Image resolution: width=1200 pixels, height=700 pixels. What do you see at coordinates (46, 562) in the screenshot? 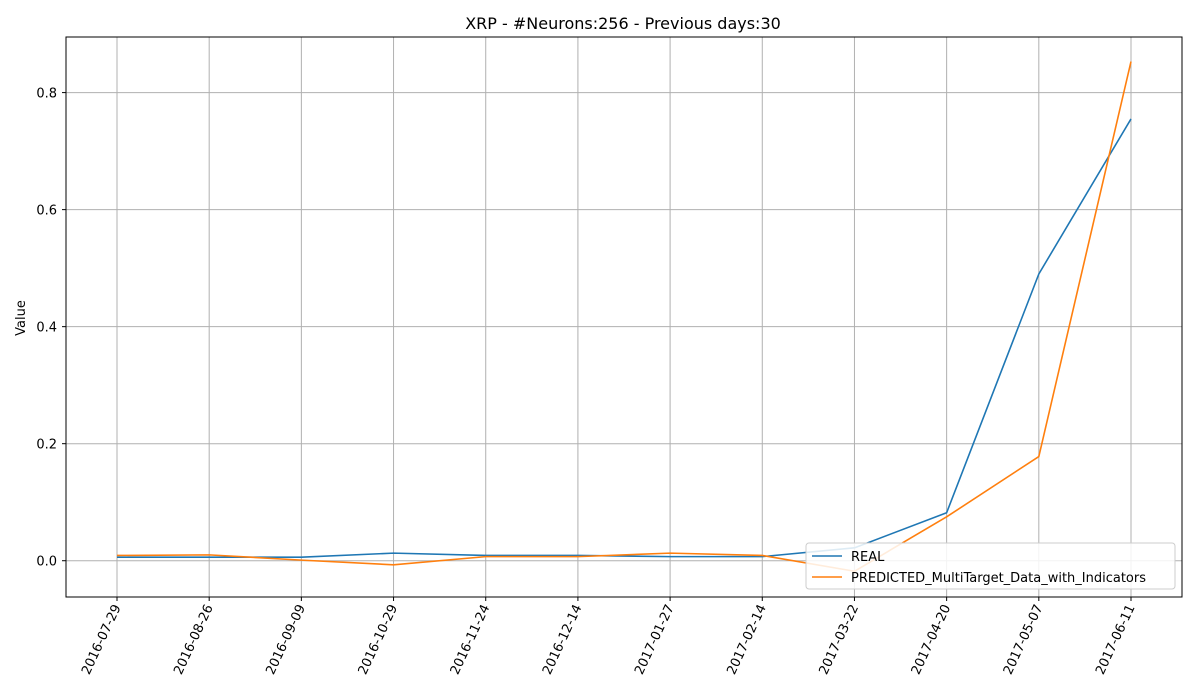
I see `y-tick-label: 0.0` at bounding box center [46, 562].